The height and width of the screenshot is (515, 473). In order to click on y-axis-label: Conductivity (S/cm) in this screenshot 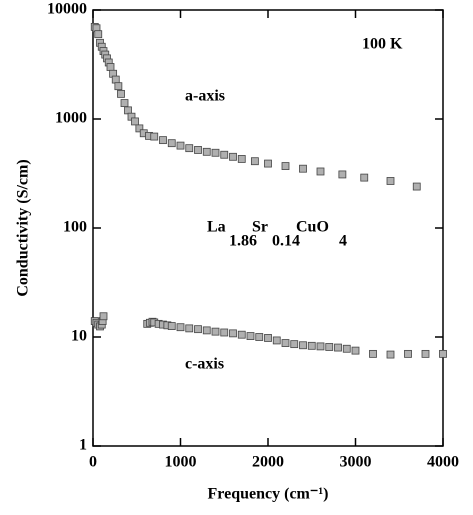, I will do `click(23, 227)`.